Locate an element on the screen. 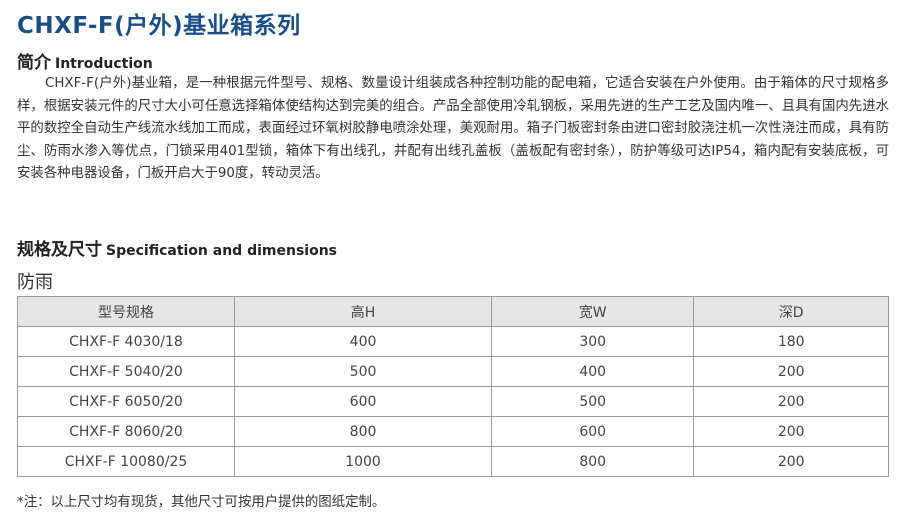 Image resolution: width=900 pixels, height=527 pixels. intro-heading-en: Introduction is located at coordinates (104, 64).